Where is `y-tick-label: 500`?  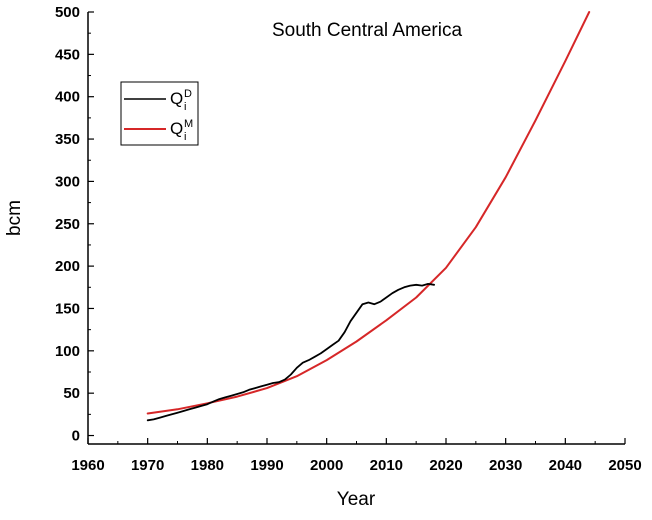 y-tick-label: 500 is located at coordinates (67, 12).